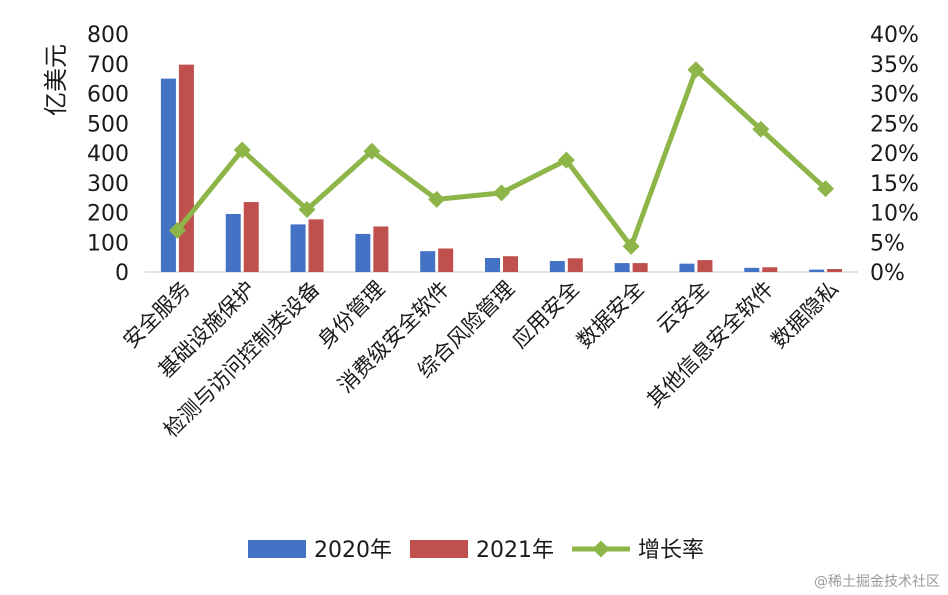 The height and width of the screenshot is (595, 948). I want to click on category-label: 其他信息安全软件, so click(711, 345).